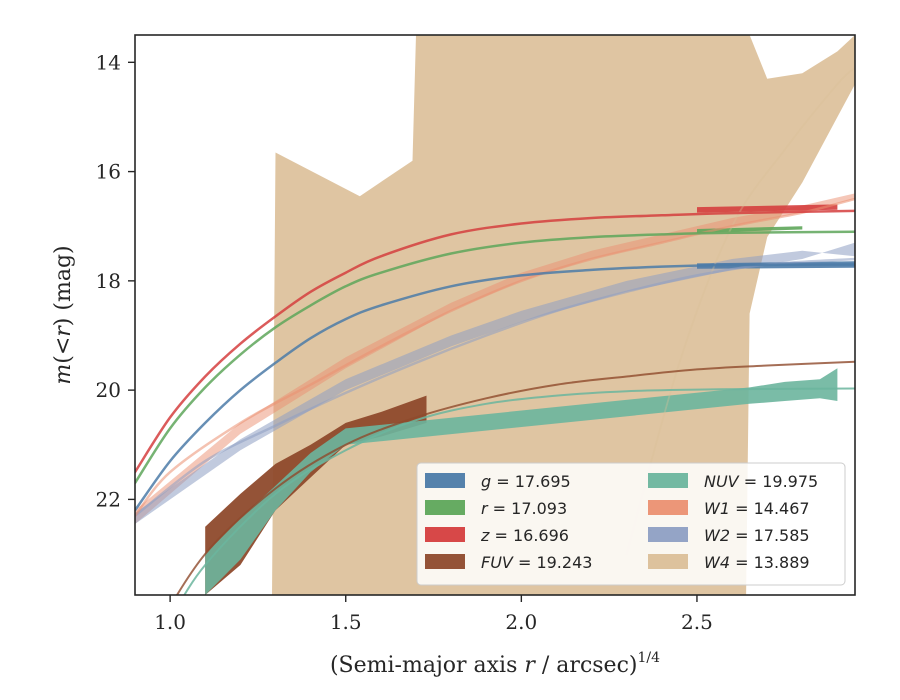 Image resolution: width=900 pixels, height=700 pixels. Describe the element at coordinates (526, 481) in the screenshot. I see `legend-label-g: g = 17.695` at that location.